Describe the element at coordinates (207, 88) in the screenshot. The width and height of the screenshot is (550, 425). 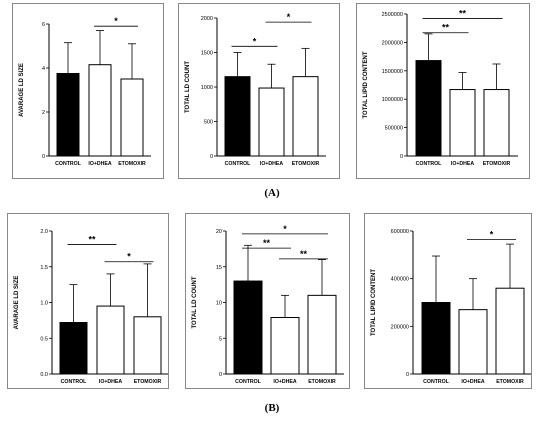
I see `y-tick-label: 1000` at that location.